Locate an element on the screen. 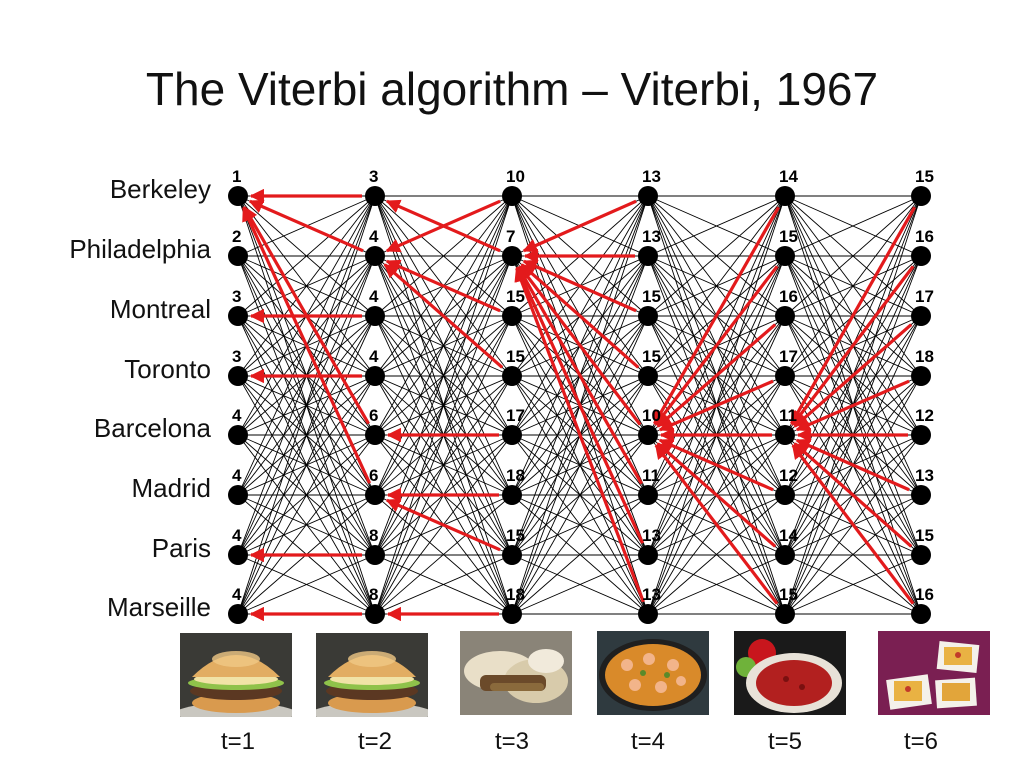 Image resolution: width=1024 pixels, height=768 pixels. score-label: 14 is located at coordinates (788, 176).